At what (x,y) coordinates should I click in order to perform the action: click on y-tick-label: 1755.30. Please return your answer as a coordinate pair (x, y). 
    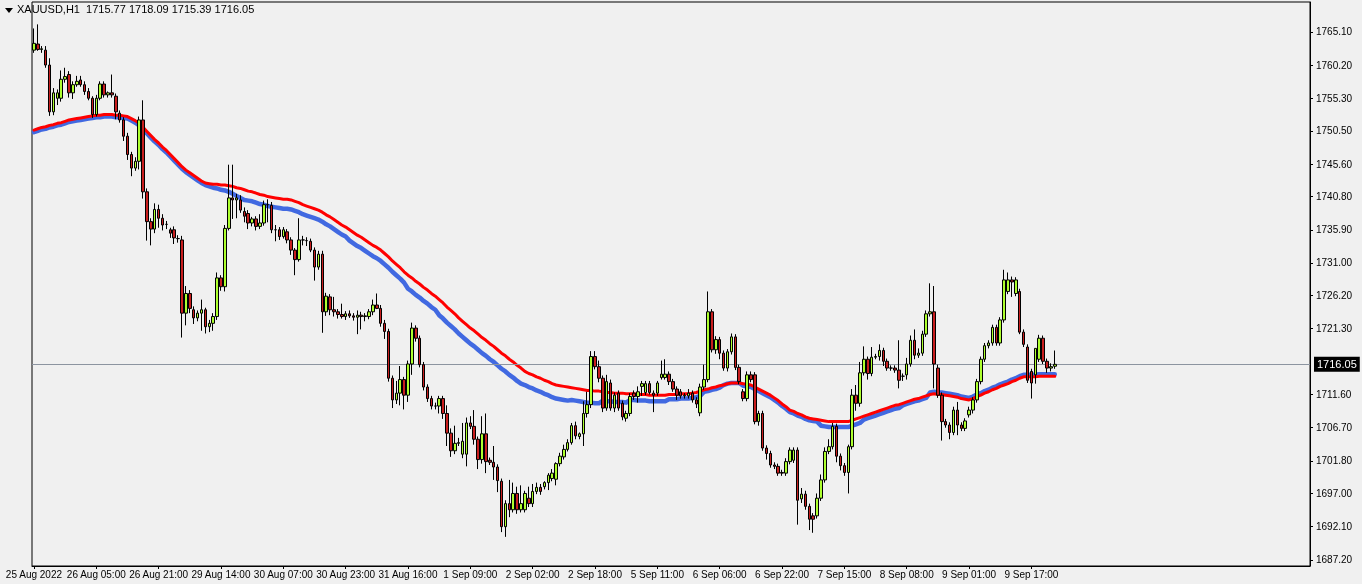
    Looking at the image, I should click on (1334, 98).